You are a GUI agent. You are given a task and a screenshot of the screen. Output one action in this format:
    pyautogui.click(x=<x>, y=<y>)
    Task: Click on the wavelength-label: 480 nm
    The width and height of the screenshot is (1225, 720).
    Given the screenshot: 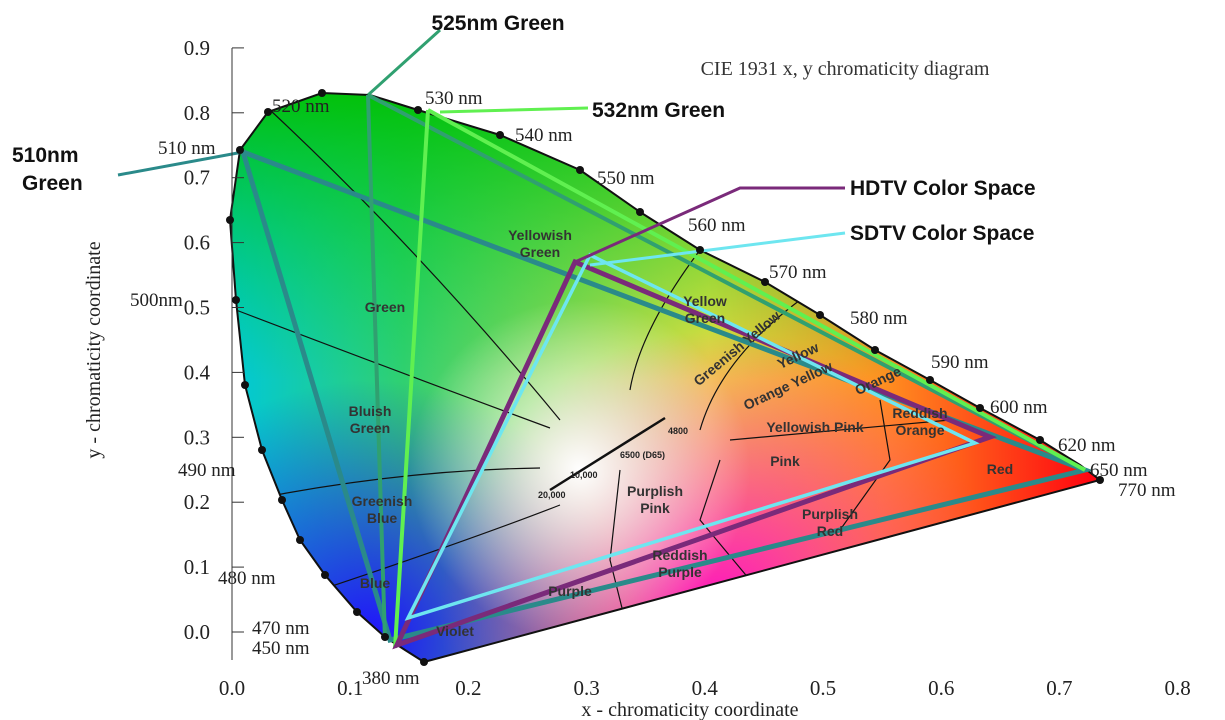 What is the action you would take?
    pyautogui.click(x=247, y=578)
    